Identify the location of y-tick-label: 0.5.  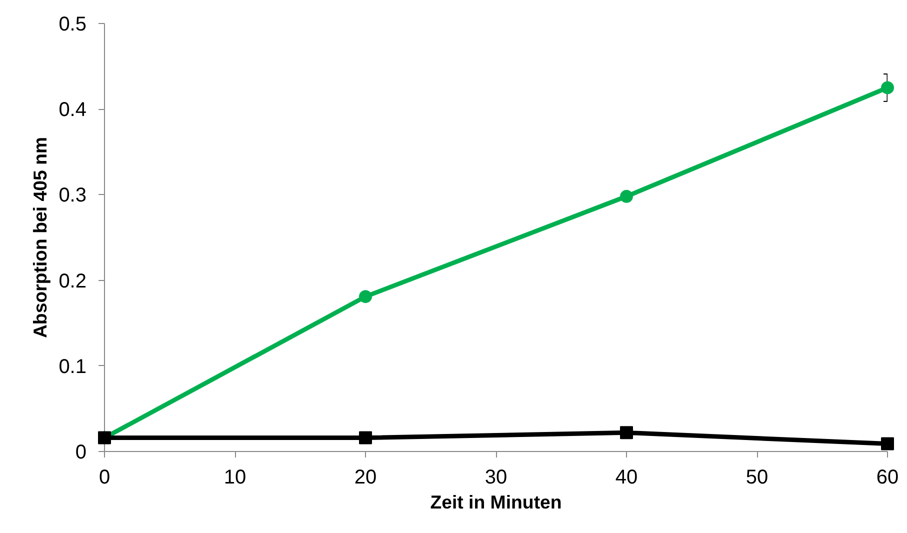
(72, 25).